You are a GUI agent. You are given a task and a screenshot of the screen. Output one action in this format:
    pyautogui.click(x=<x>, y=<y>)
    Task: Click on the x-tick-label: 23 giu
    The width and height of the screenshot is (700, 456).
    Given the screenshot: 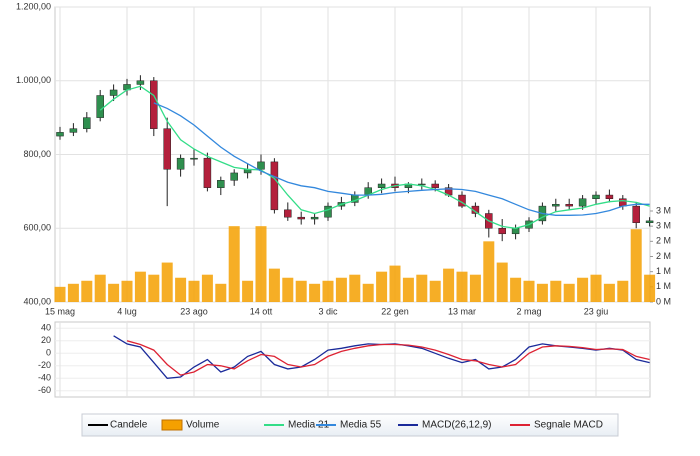 What is the action you would take?
    pyautogui.click(x=596, y=311)
    